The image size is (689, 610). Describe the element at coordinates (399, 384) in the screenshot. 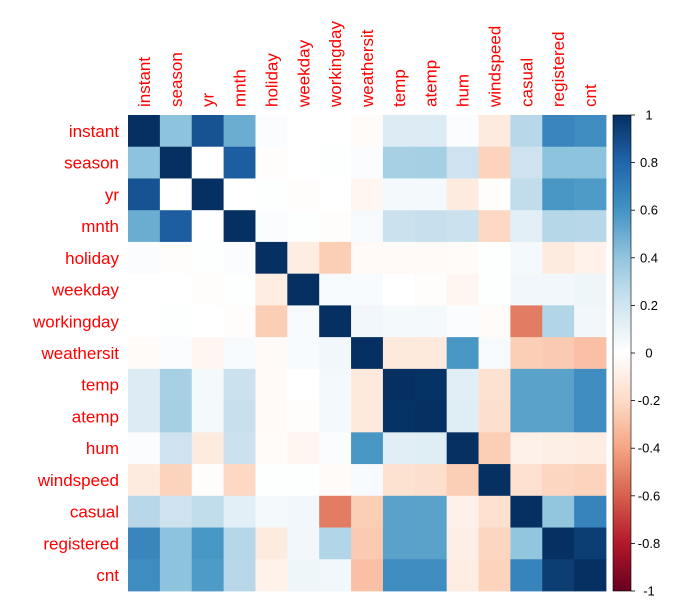

I see `heatmap-cell-temp-temp` at that location.